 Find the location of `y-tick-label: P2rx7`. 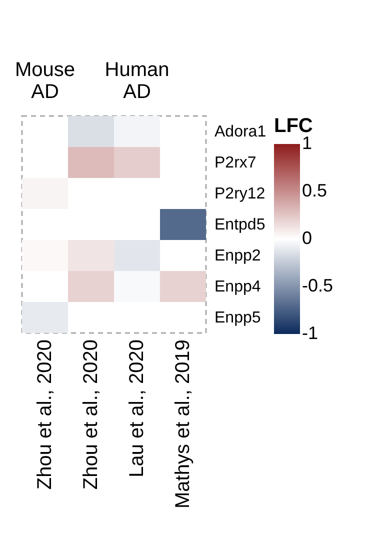

y-tick-label: P2rx7 is located at coordinates (235, 163).